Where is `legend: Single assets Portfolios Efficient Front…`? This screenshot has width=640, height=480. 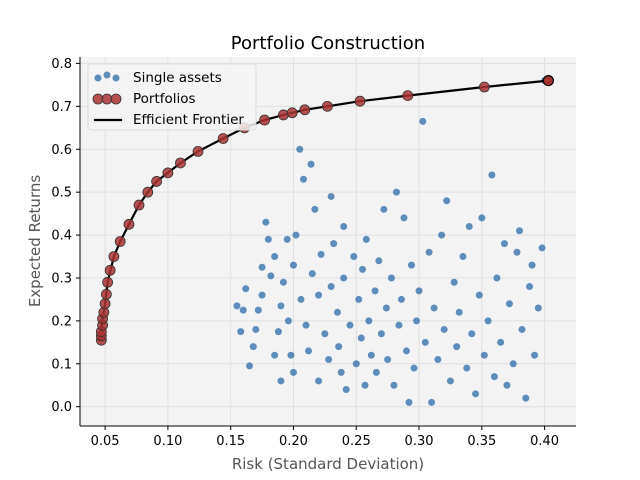 legend: Single assets Portfolios Efficient Front… is located at coordinates (172, 97).